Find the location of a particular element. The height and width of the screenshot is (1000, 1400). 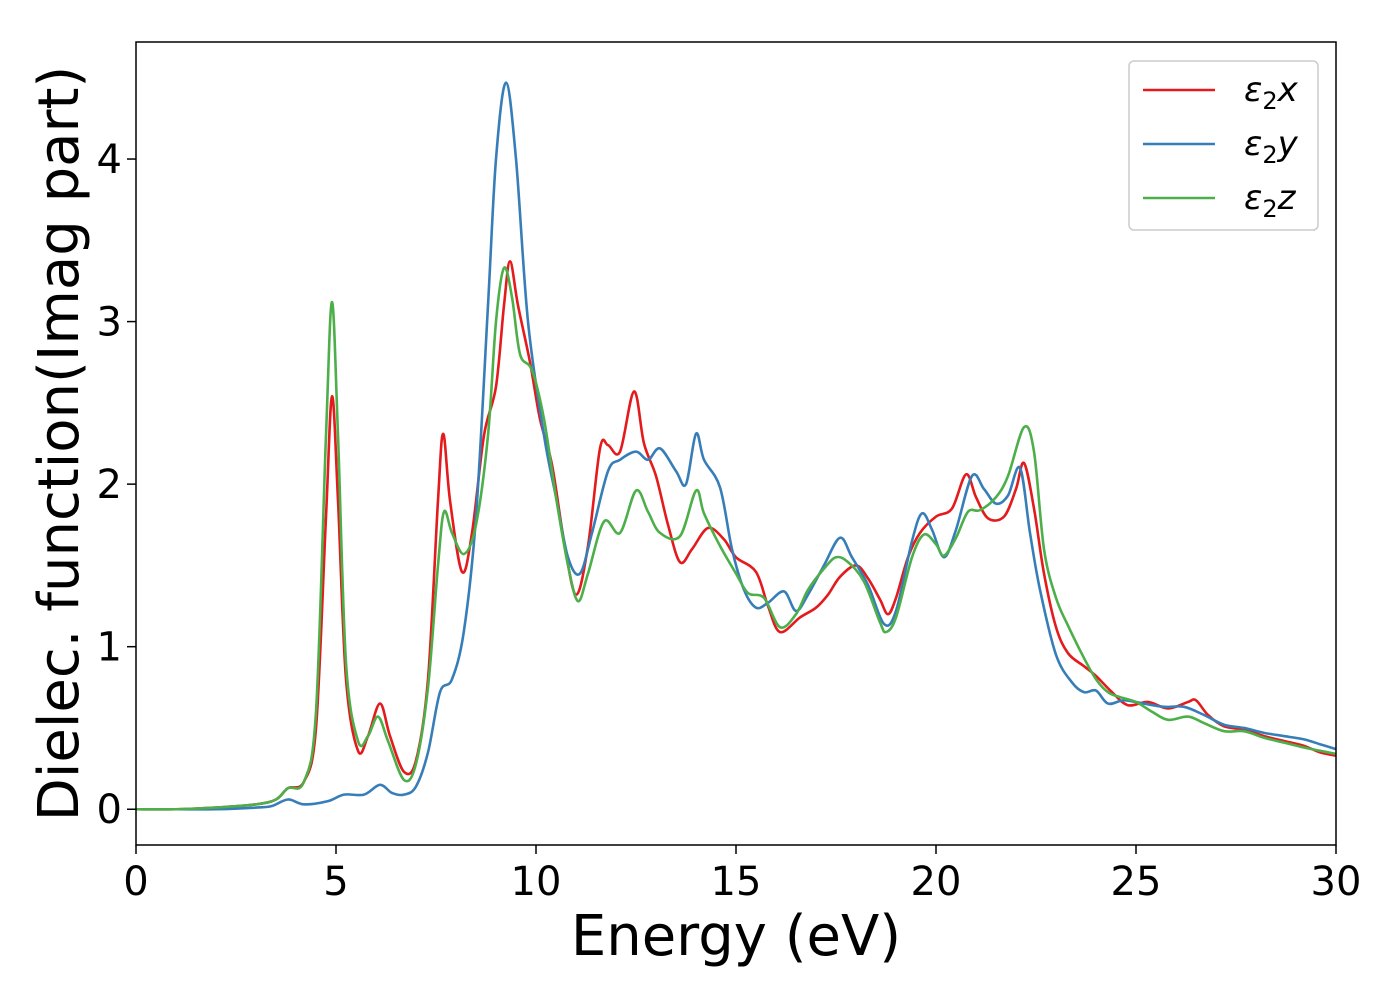

y-axis-ticks: 0 1 2 3 4 is located at coordinates (116, 485).